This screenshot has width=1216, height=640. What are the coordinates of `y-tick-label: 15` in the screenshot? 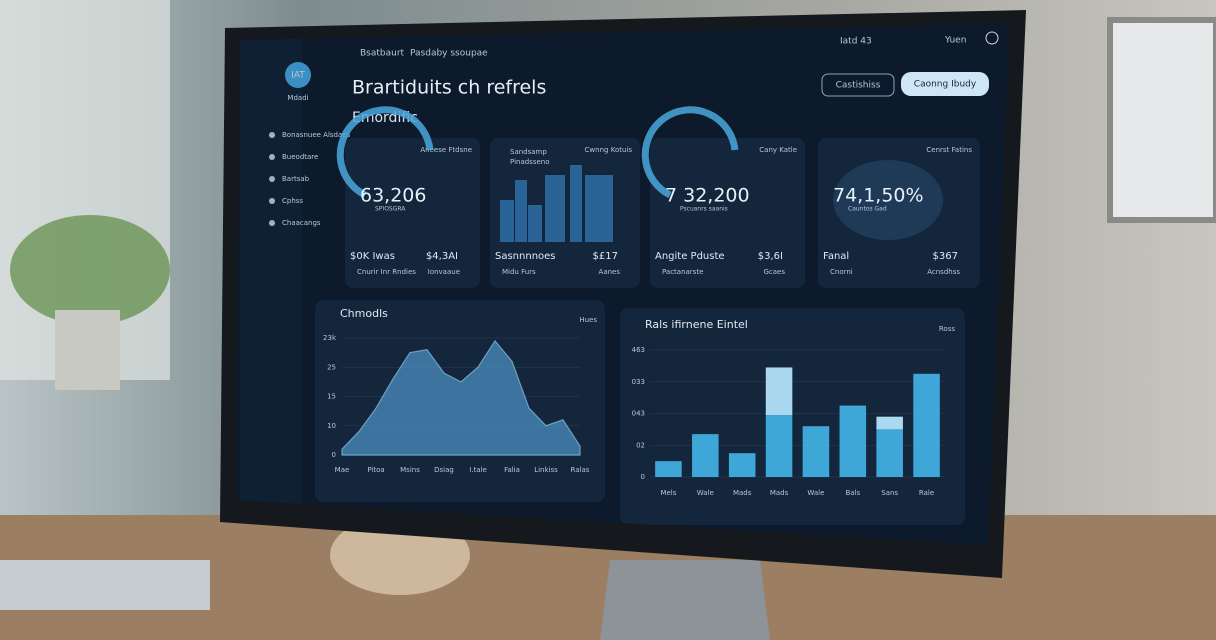 It's located at (331, 397).